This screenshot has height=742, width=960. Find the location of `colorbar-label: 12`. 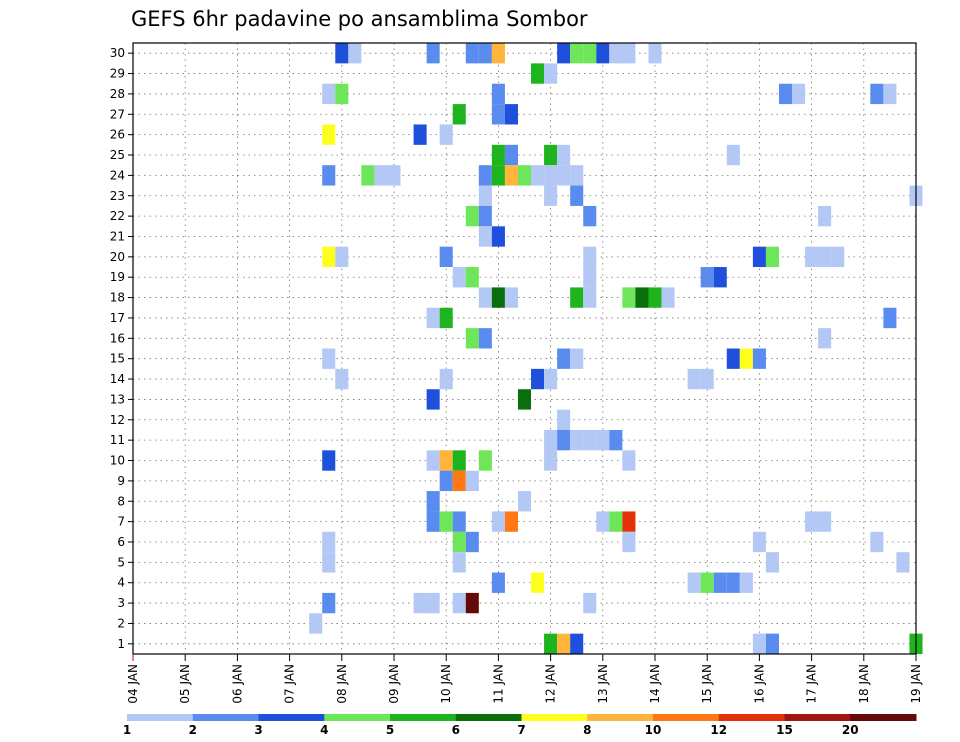

colorbar-label: 12 is located at coordinates (718, 730).